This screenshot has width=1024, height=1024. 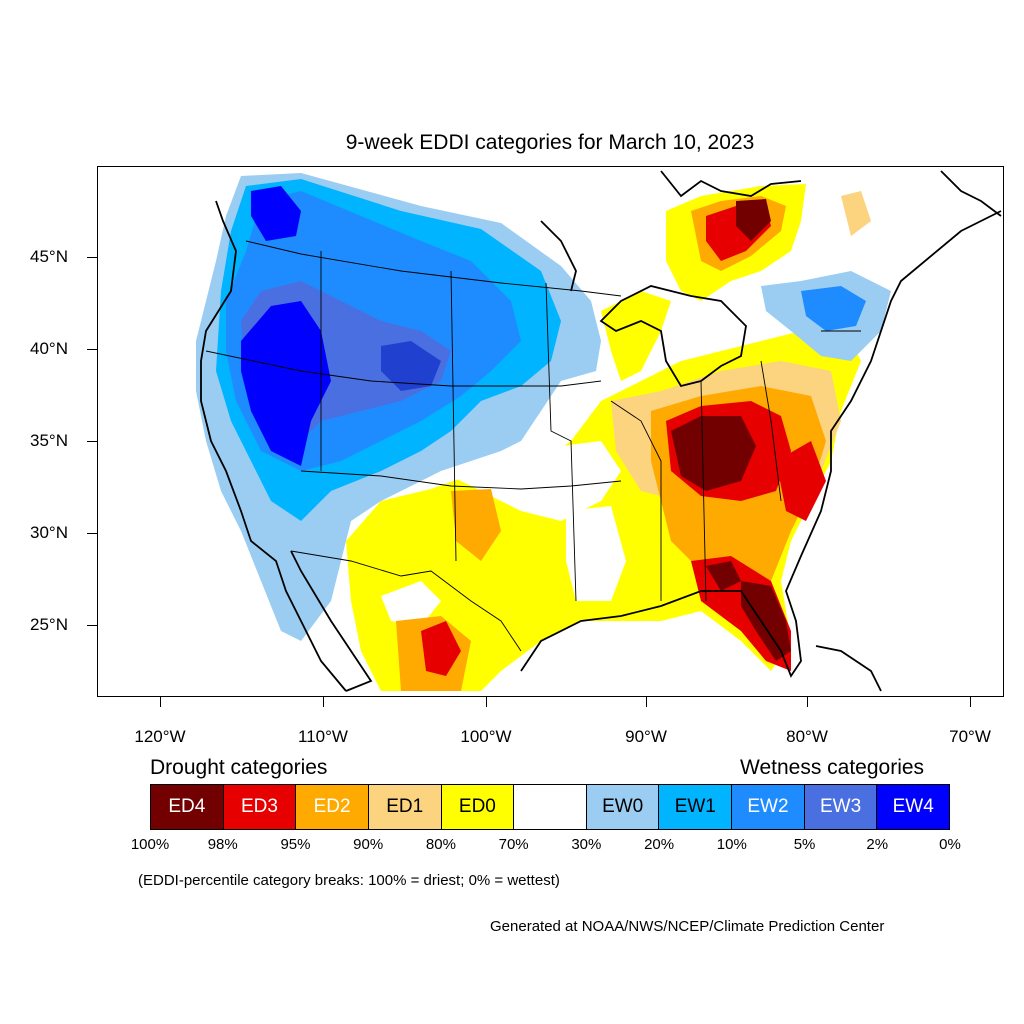 What do you see at coordinates (768, 807) in the screenshot?
I see `legend-box-ew2: EW2` at bounding box center [768, 807].